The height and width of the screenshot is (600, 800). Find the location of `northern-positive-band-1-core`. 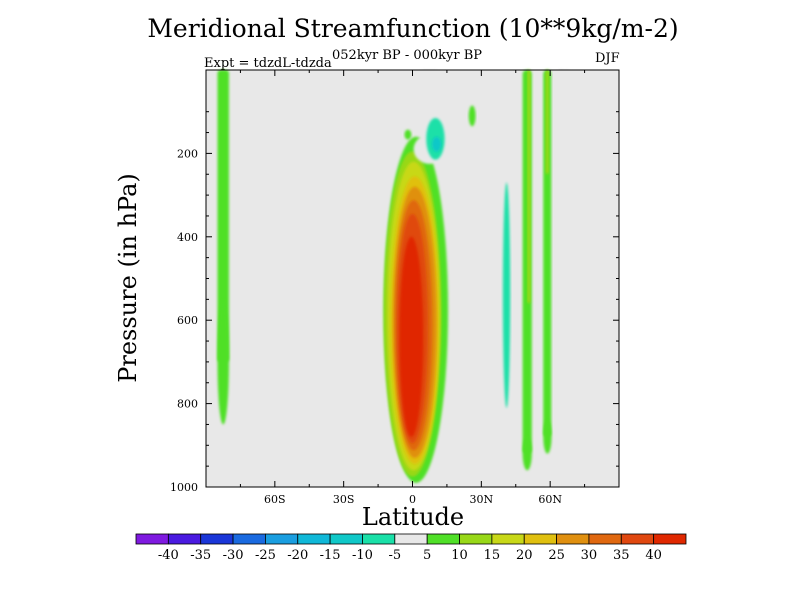

northern-positive-band-1-core is located at coordinates (529, 187).